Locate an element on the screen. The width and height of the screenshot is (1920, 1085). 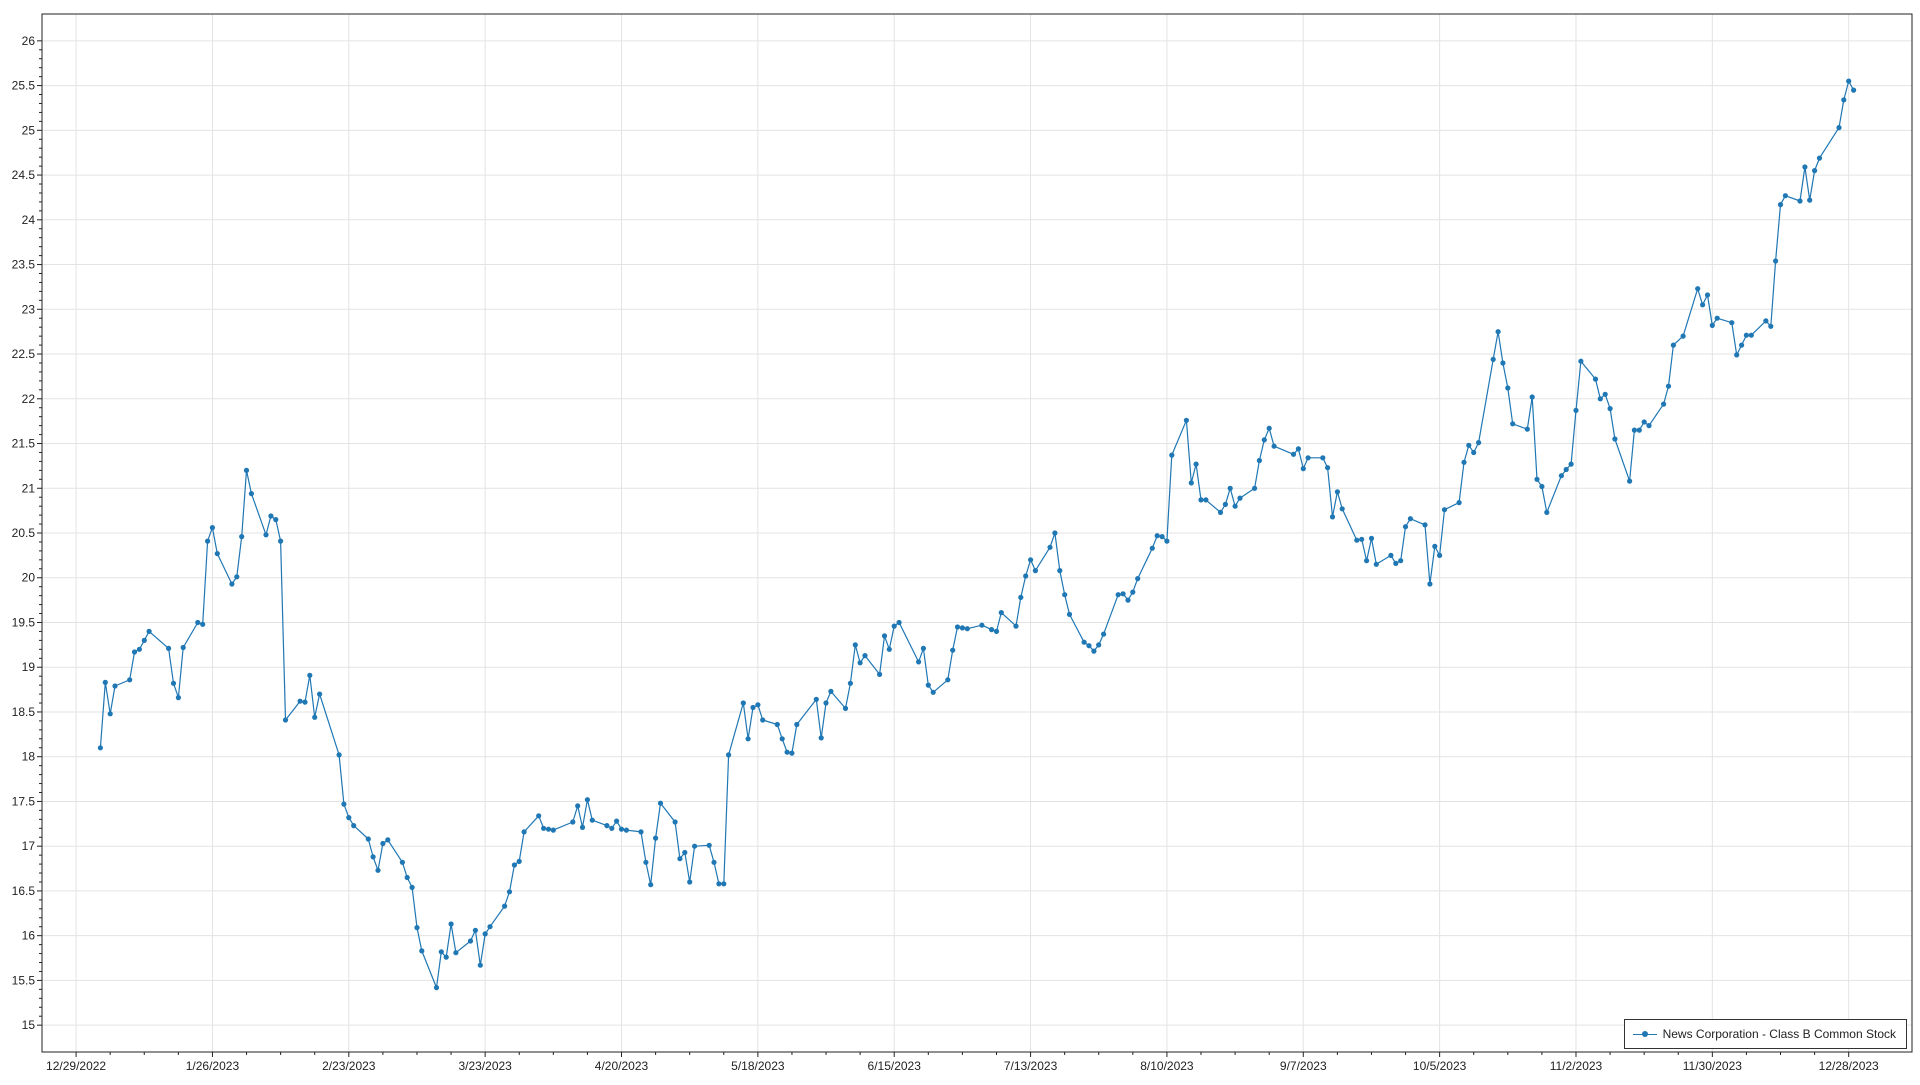
legend: News Corporation - Class B Common Stock is located at coordinates (1765, 1034).